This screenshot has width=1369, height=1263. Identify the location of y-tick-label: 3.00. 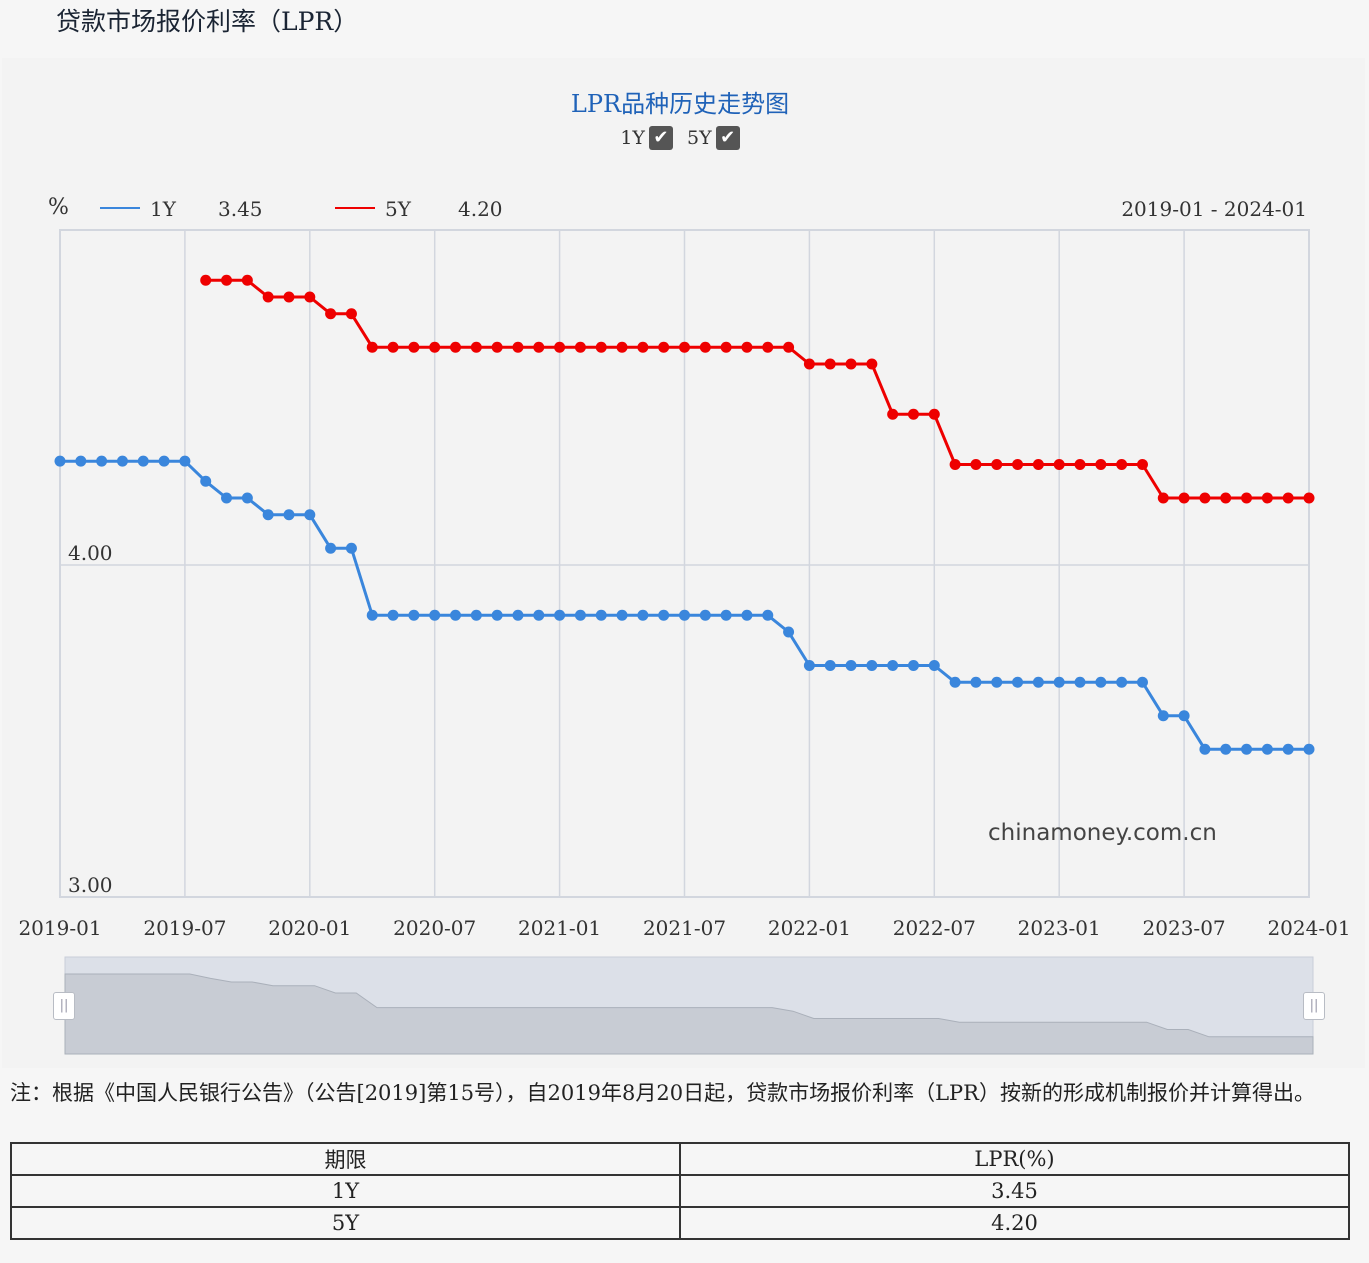
(90, 885).